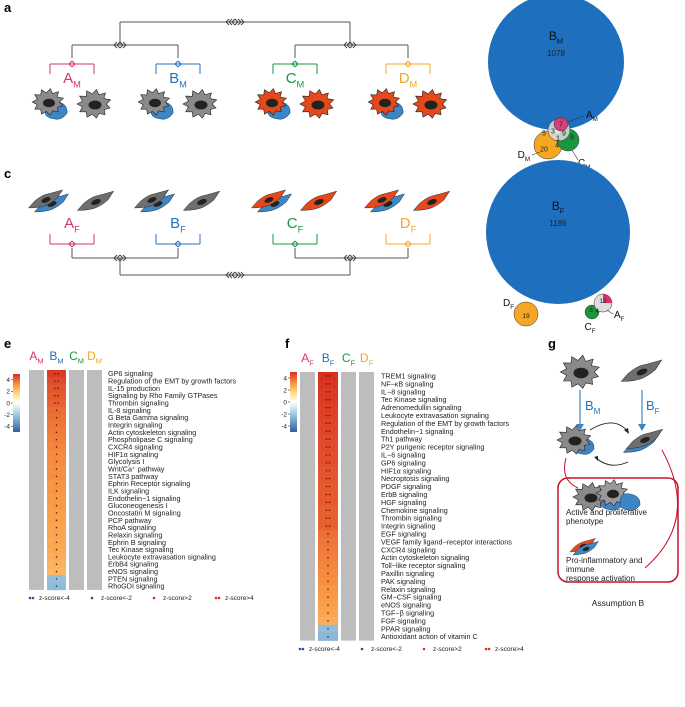 This screenshot has height=707, width=685. What do you see at coordinates (284, 414) in the screenshot?
I see `colorbar-tick-label: -2` at bounding box center [284, 414].